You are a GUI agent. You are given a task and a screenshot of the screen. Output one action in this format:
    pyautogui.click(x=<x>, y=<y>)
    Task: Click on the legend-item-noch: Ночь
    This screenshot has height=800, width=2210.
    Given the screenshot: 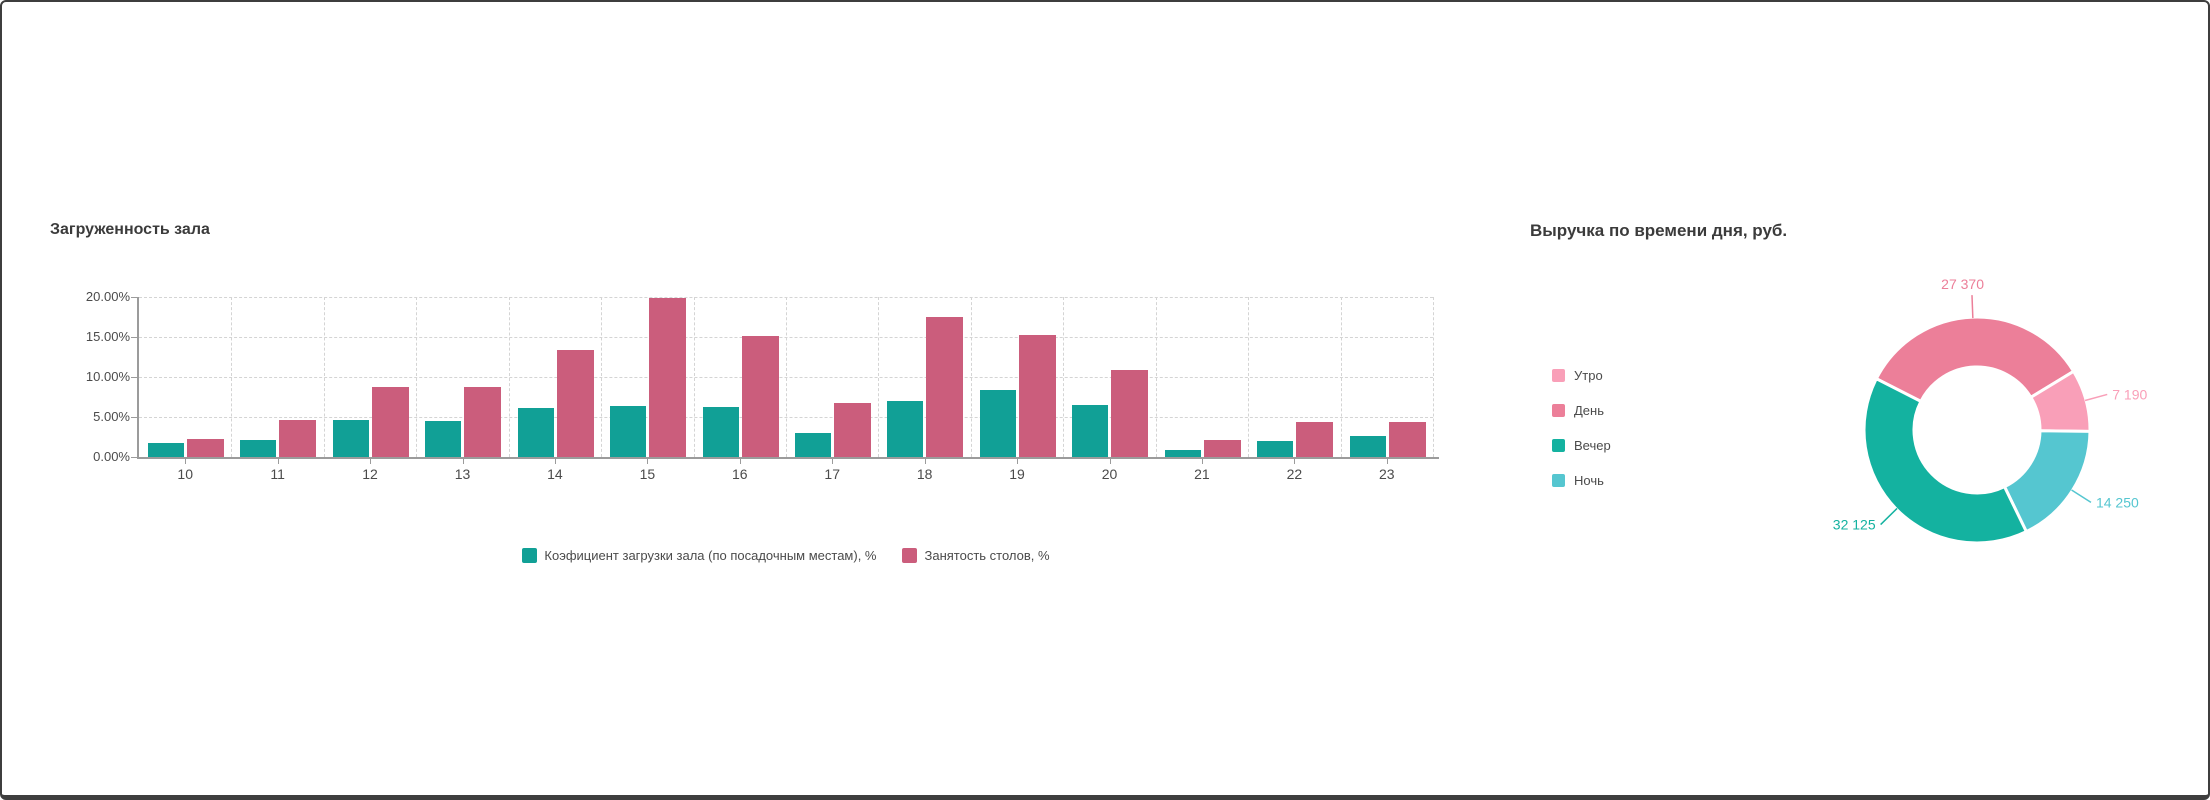 What is the action you would take?
    pyautogui.click(x=1581, y=480)
    